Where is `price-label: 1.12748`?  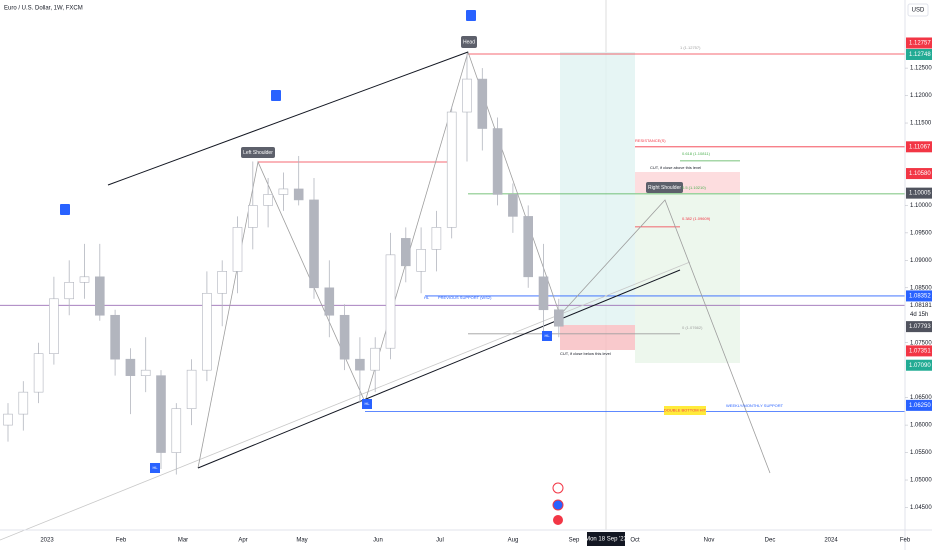
price-label: 1.12748 is located at coordinates (920, 55).